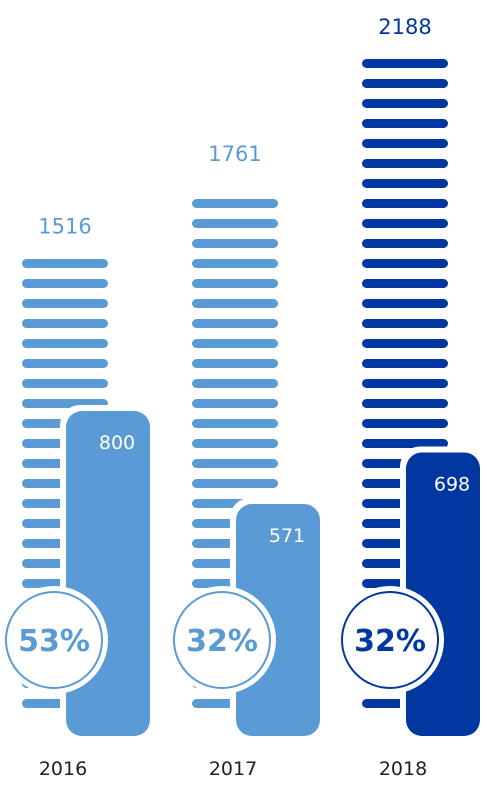 This screenshot has width=487, height=786. What do you see at coordinates (452, 484) in the screenshot?
I see `sub-value-label: 698` at bounding box center [452, 484].